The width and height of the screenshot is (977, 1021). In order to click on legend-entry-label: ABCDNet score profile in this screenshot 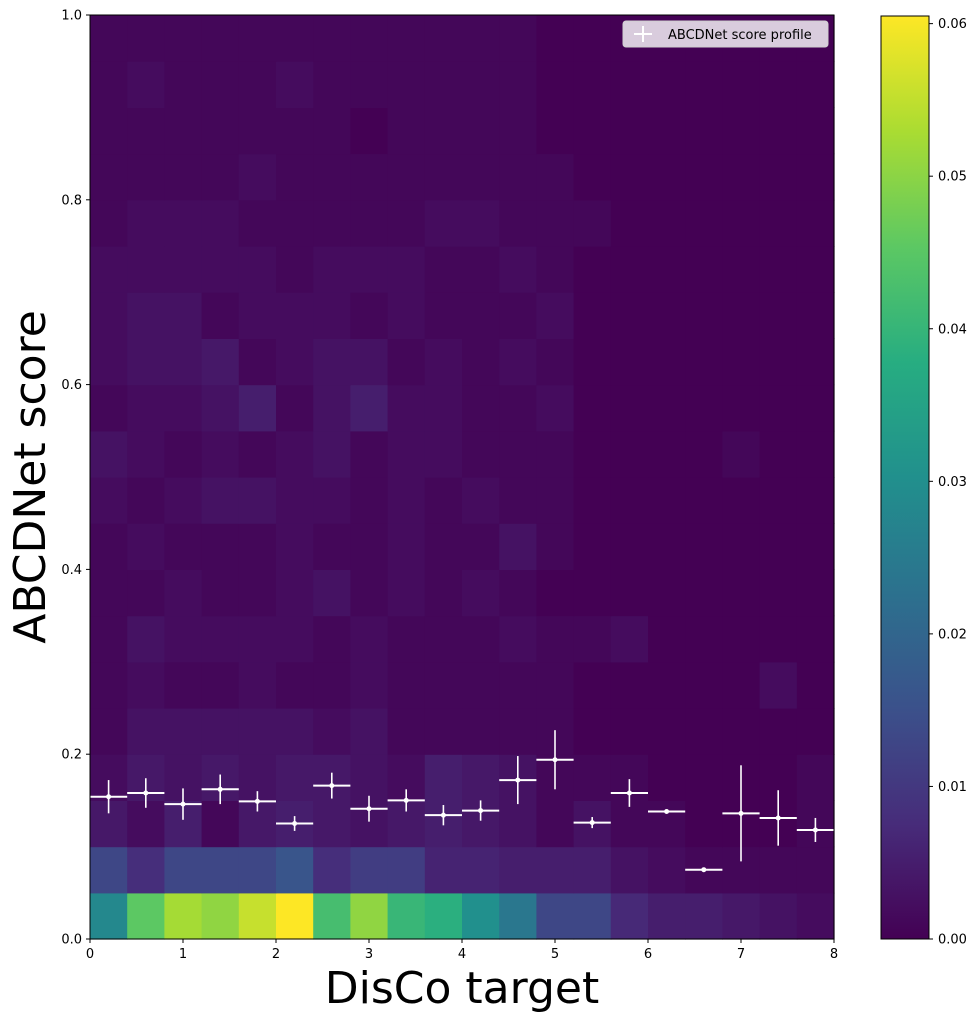, I will do `click(740, 35)`.